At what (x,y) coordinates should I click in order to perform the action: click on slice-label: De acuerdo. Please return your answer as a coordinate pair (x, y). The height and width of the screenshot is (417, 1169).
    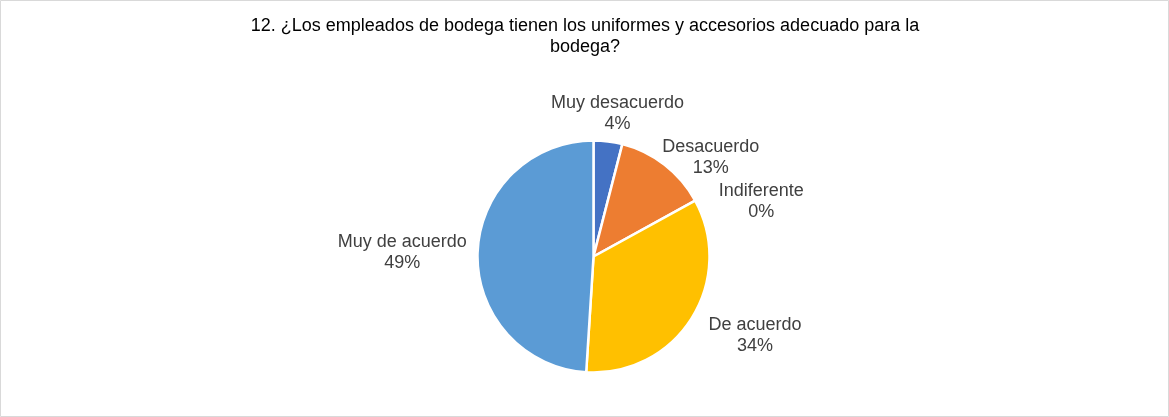
    Looking at the image, I should click on (755, 323).